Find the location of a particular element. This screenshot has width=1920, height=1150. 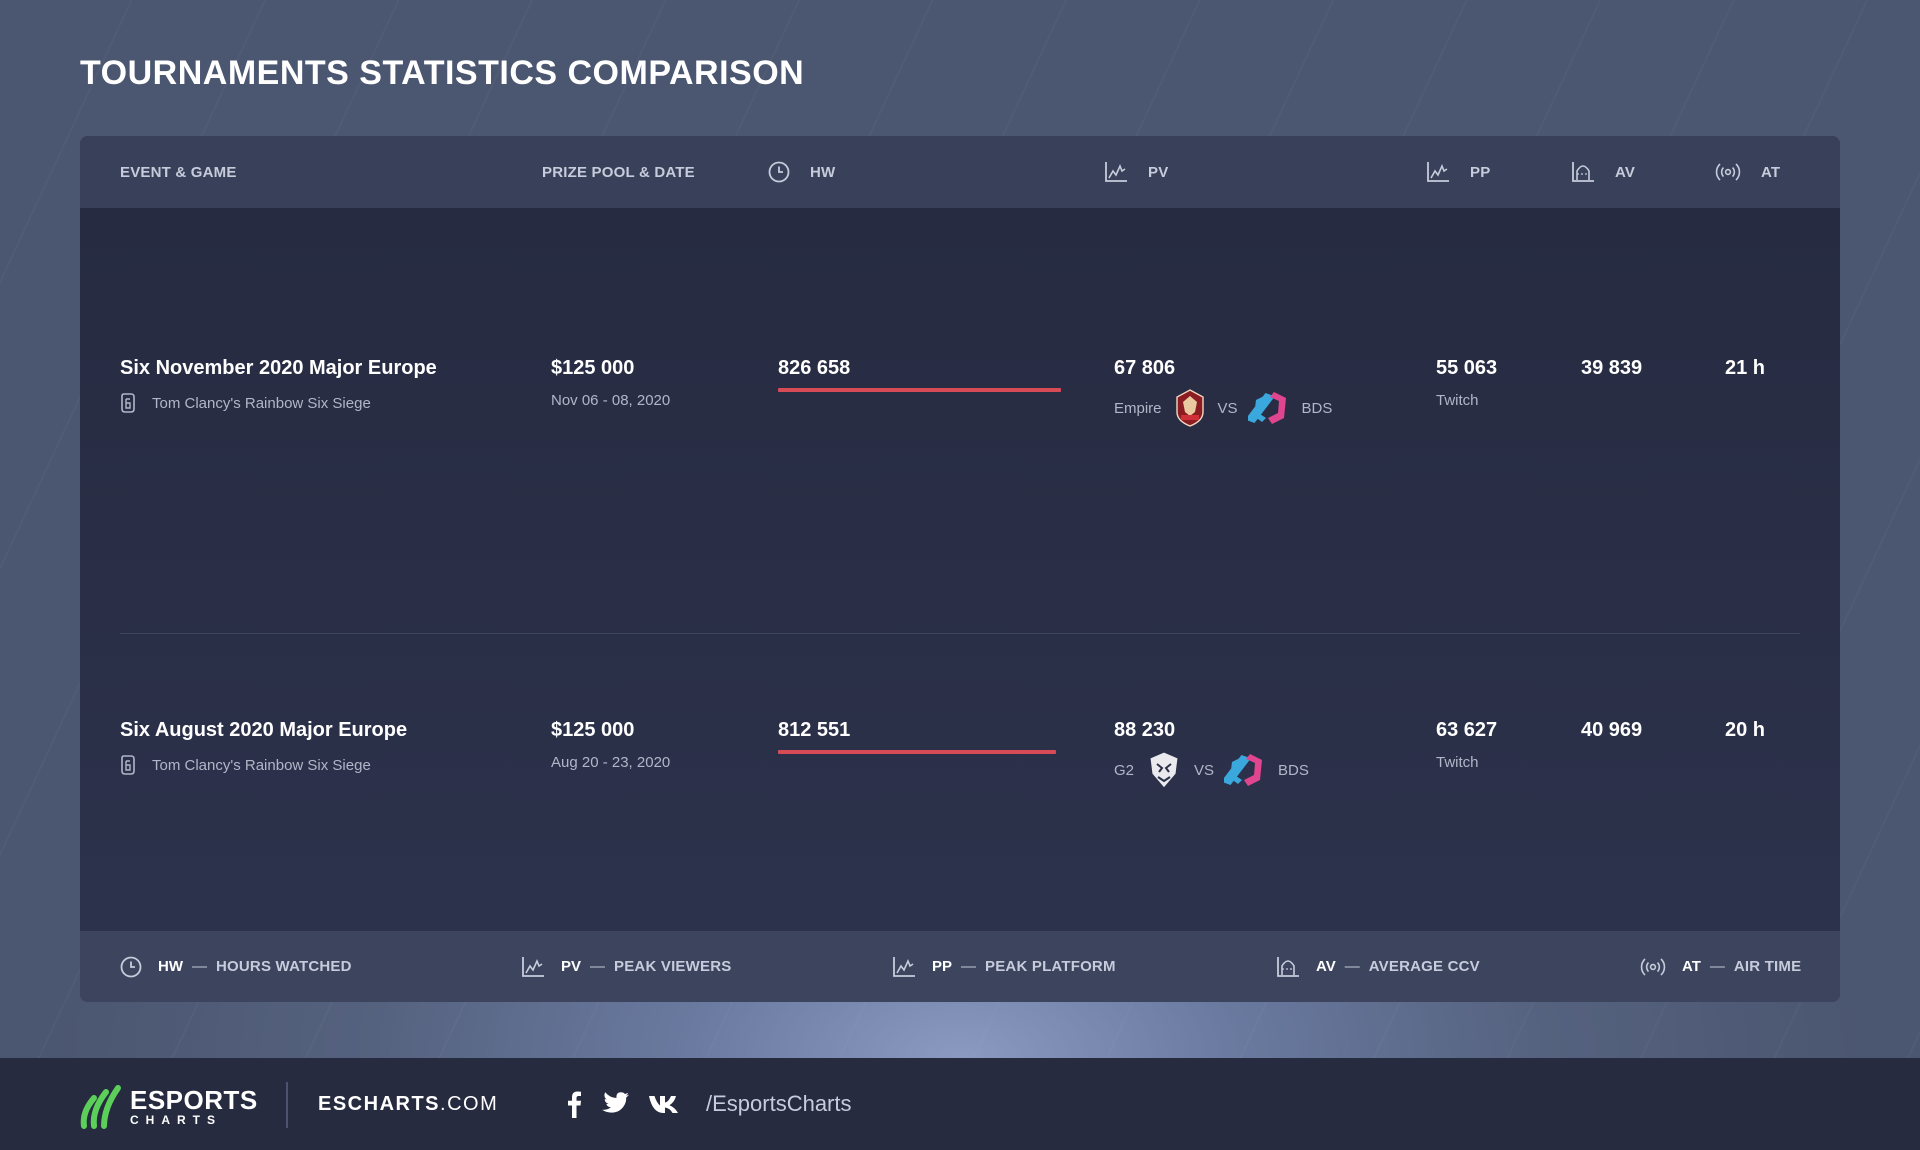

brand-main: ESPORTS is located at coordinates (194, 1099).